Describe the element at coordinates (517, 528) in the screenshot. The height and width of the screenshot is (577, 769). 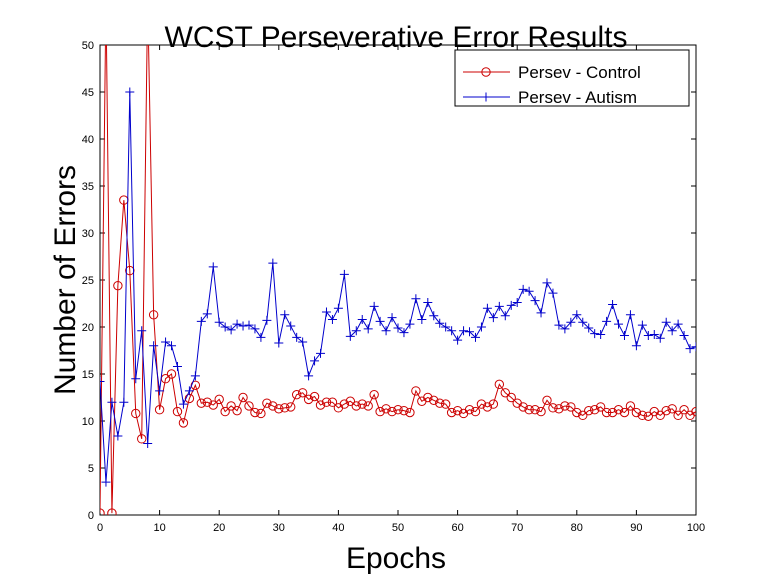
I see `x-tick-label: 70` at that location.